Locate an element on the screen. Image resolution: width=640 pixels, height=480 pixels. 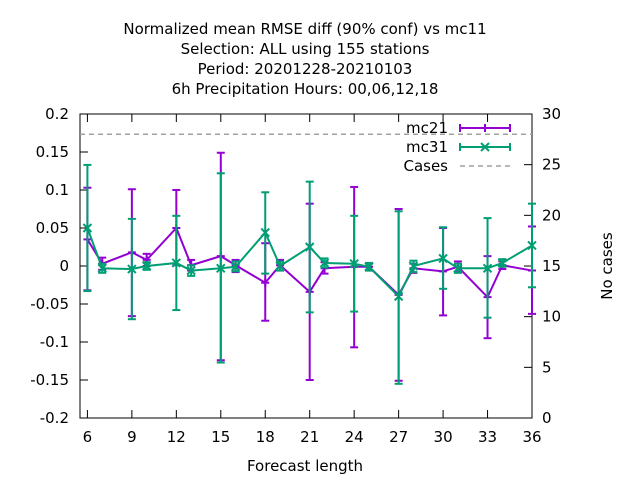
y2-tick-label: 0 is located at coordinates (547, 418).